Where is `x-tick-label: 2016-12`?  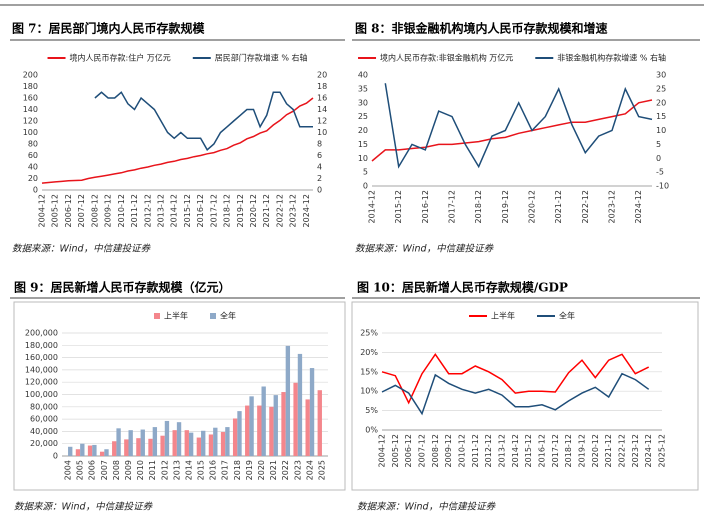 x-tick-label: 2016-12 is located at coordinates (200, 210).